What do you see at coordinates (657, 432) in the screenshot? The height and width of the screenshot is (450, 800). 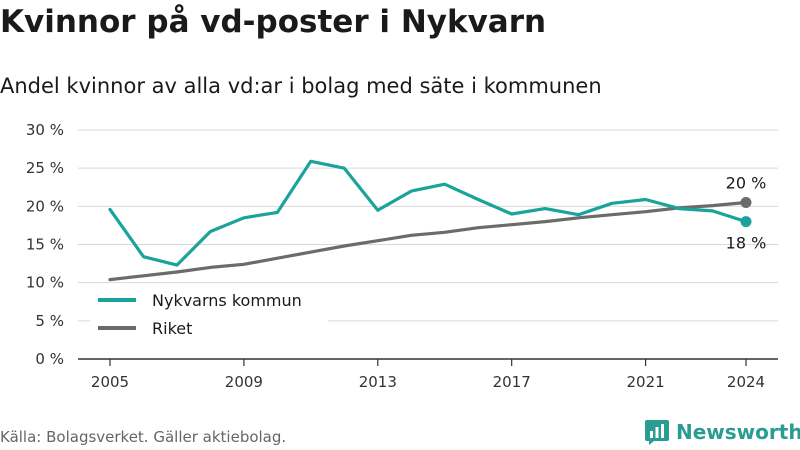 I see `newsworthy-logo-icon` at bounding box center [657, 432].